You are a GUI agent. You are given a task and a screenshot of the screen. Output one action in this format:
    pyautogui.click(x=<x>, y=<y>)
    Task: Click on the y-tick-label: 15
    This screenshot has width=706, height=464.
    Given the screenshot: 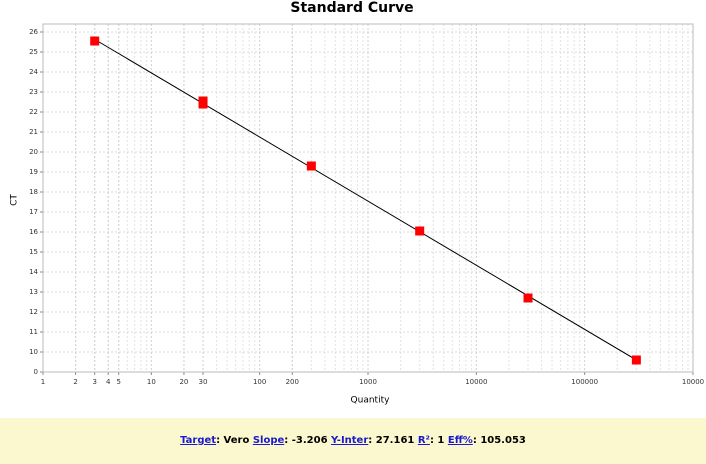 What is the action you would take?
    pyautogui.click(x=33, y=252)
    